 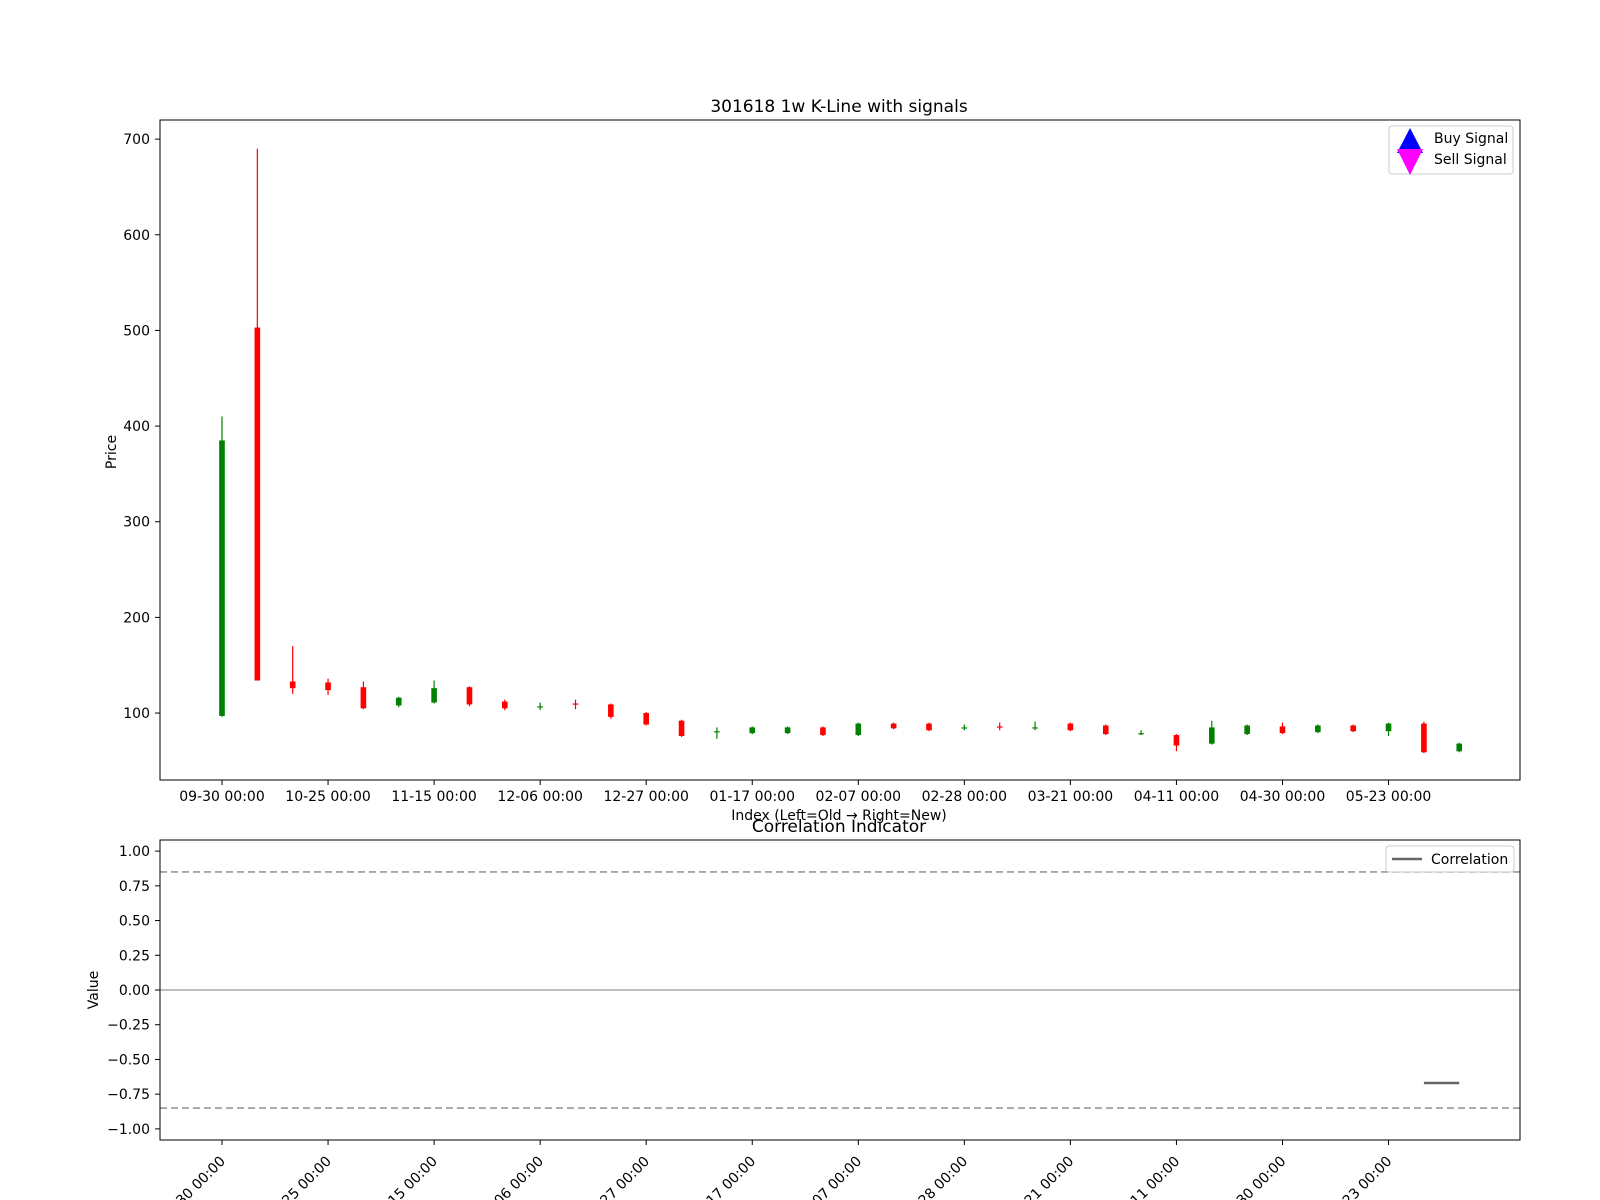 What do you see at coordinates (136, 331) in the screenshot?
I see `kline-y-tick-label: 500` at bounding box center [136, 331].